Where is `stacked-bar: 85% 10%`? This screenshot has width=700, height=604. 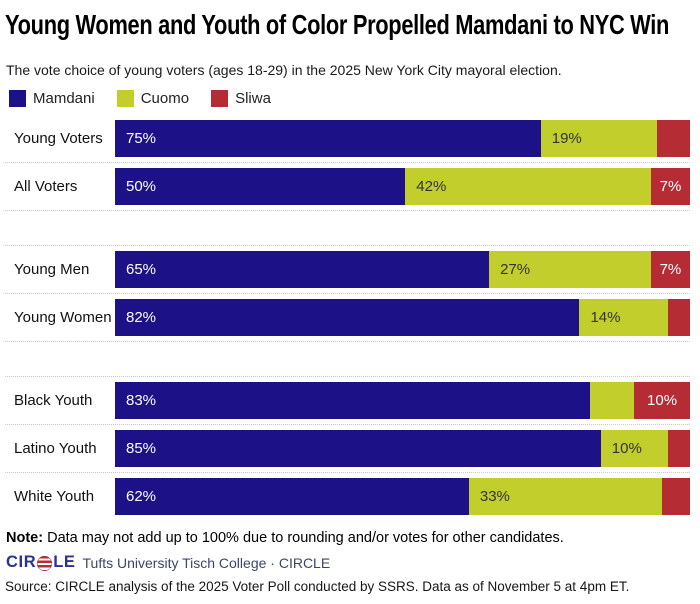 stacked-bar: 85% 10% is located at coordinates (402, 449).